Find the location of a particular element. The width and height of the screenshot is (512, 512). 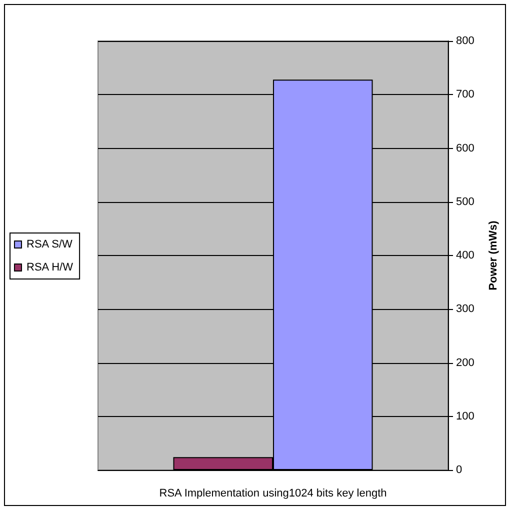

legend-label: RSA S/W is located at coordinates (49, 244).